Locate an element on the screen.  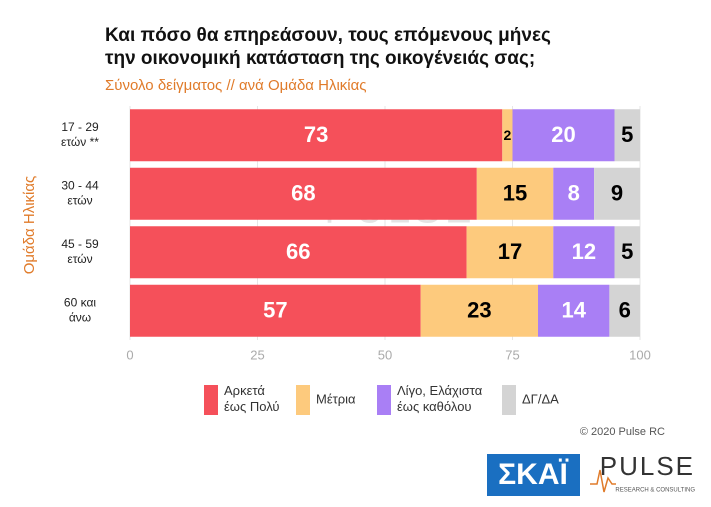
y-tick-label: 45 - 59 ετών is located at coordinates (80, 251).